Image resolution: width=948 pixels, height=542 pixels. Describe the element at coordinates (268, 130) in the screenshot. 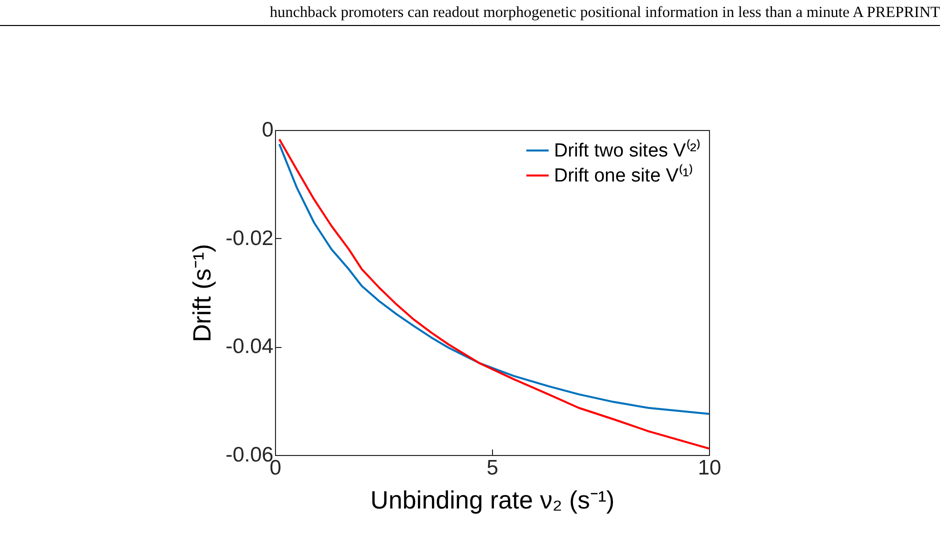

I see `y-tick-label: 0` at that location.